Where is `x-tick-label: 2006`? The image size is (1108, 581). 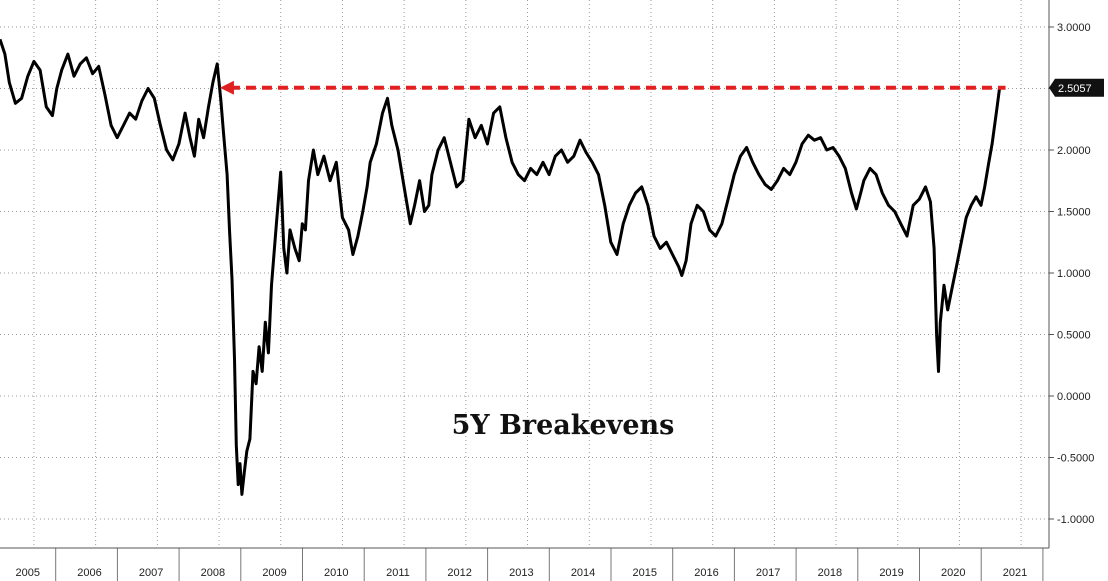 x-tick-label: 2006 is located at coordinates (89, 573).